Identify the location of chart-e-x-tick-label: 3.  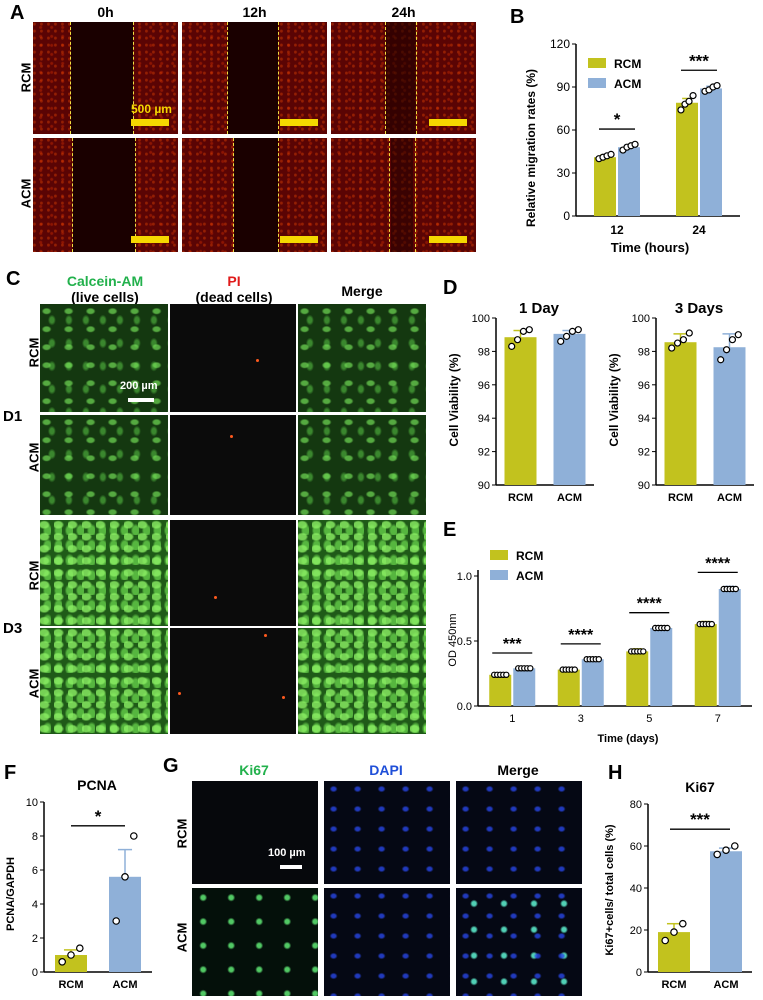
(581, 719).